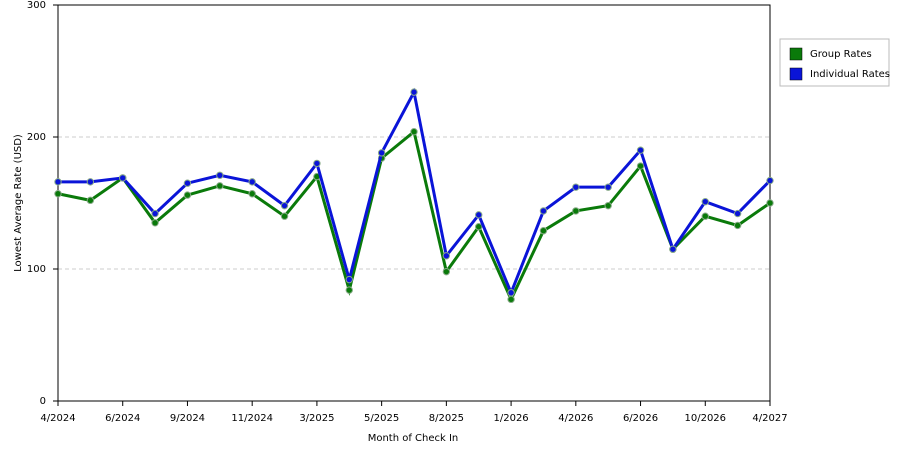  Describe the element at coordinates (36, 137) in the screenshot. I see `y-tick-label: 200` at that location.